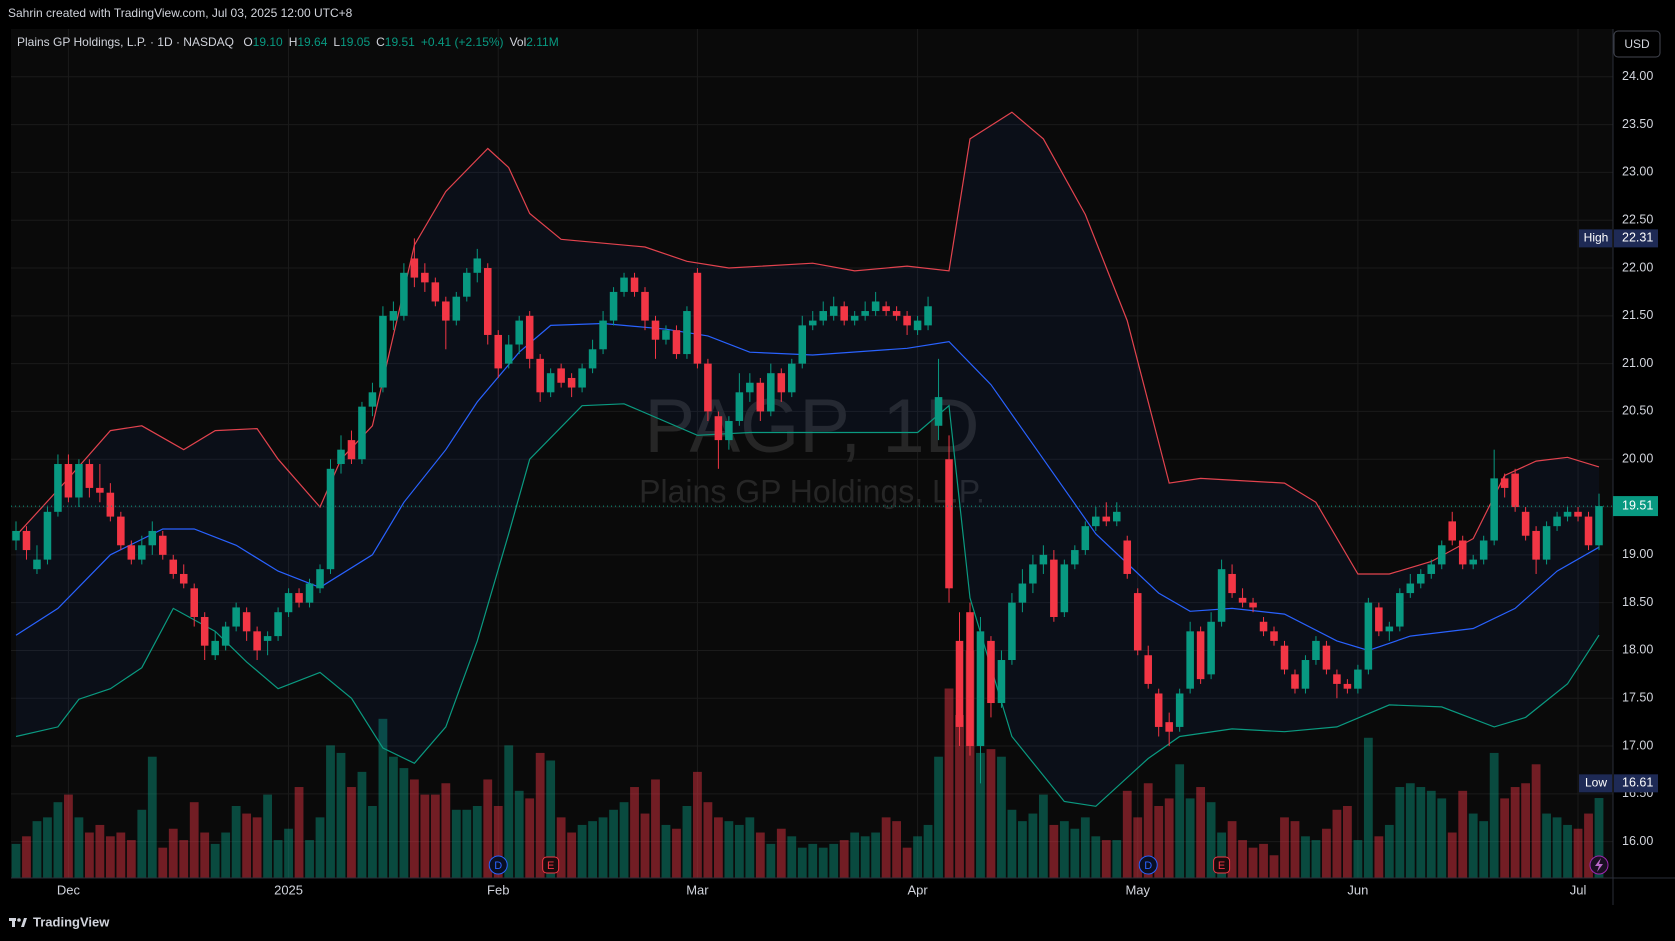 Image resolution: width=1675 pixels, height=941 pixels. Describe the element at coordinates (380, 42) in the screenshot. I see `ohlc-key: C` at that location.